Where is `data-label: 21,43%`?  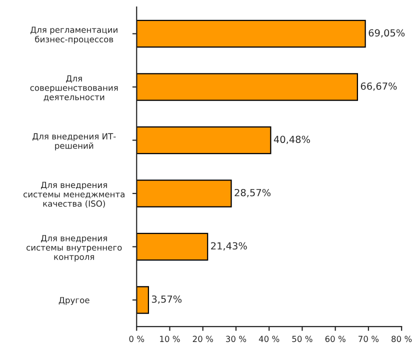 data-label: 21,43% is located at coordinates (229, 246).